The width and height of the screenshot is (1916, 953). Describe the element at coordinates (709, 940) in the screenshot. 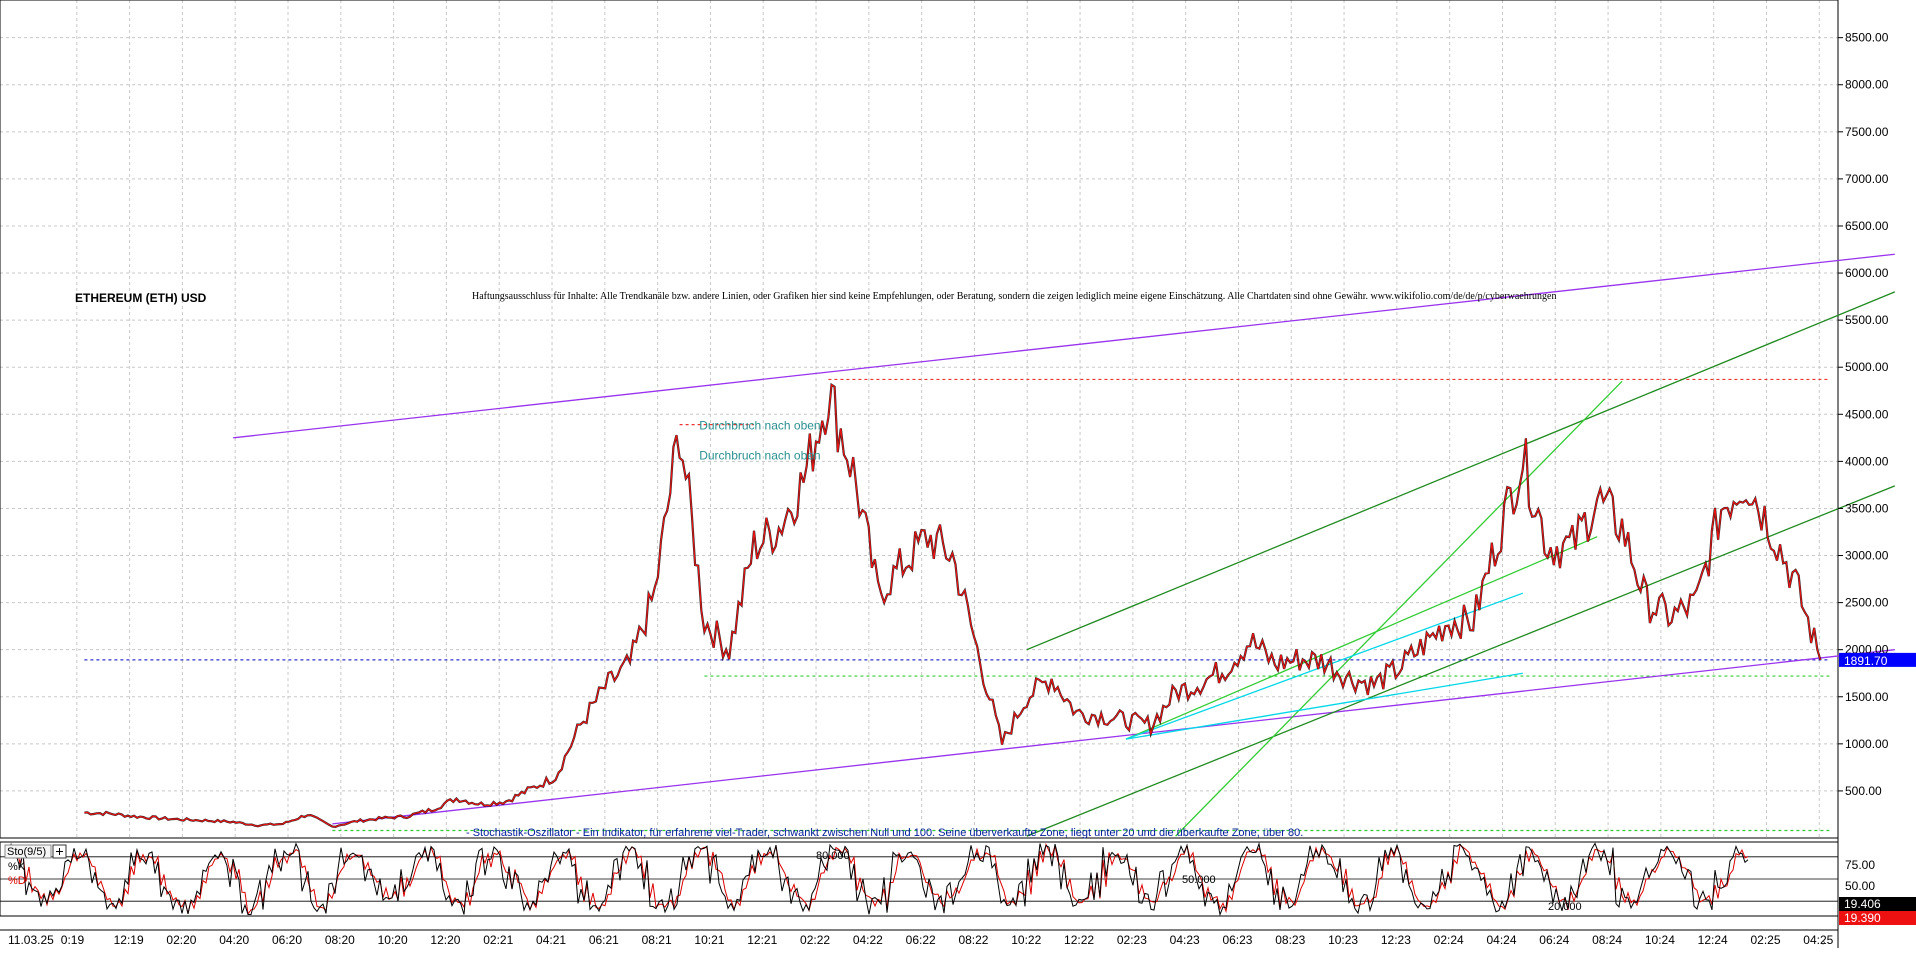

I see `date-tick-label: 10:21` at that location.